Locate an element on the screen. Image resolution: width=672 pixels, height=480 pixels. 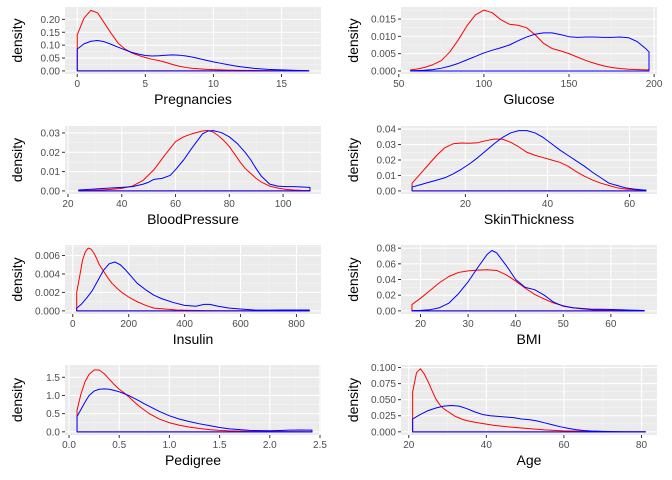
y-tick-label: 0.08 is located at coordinates (387, 249).